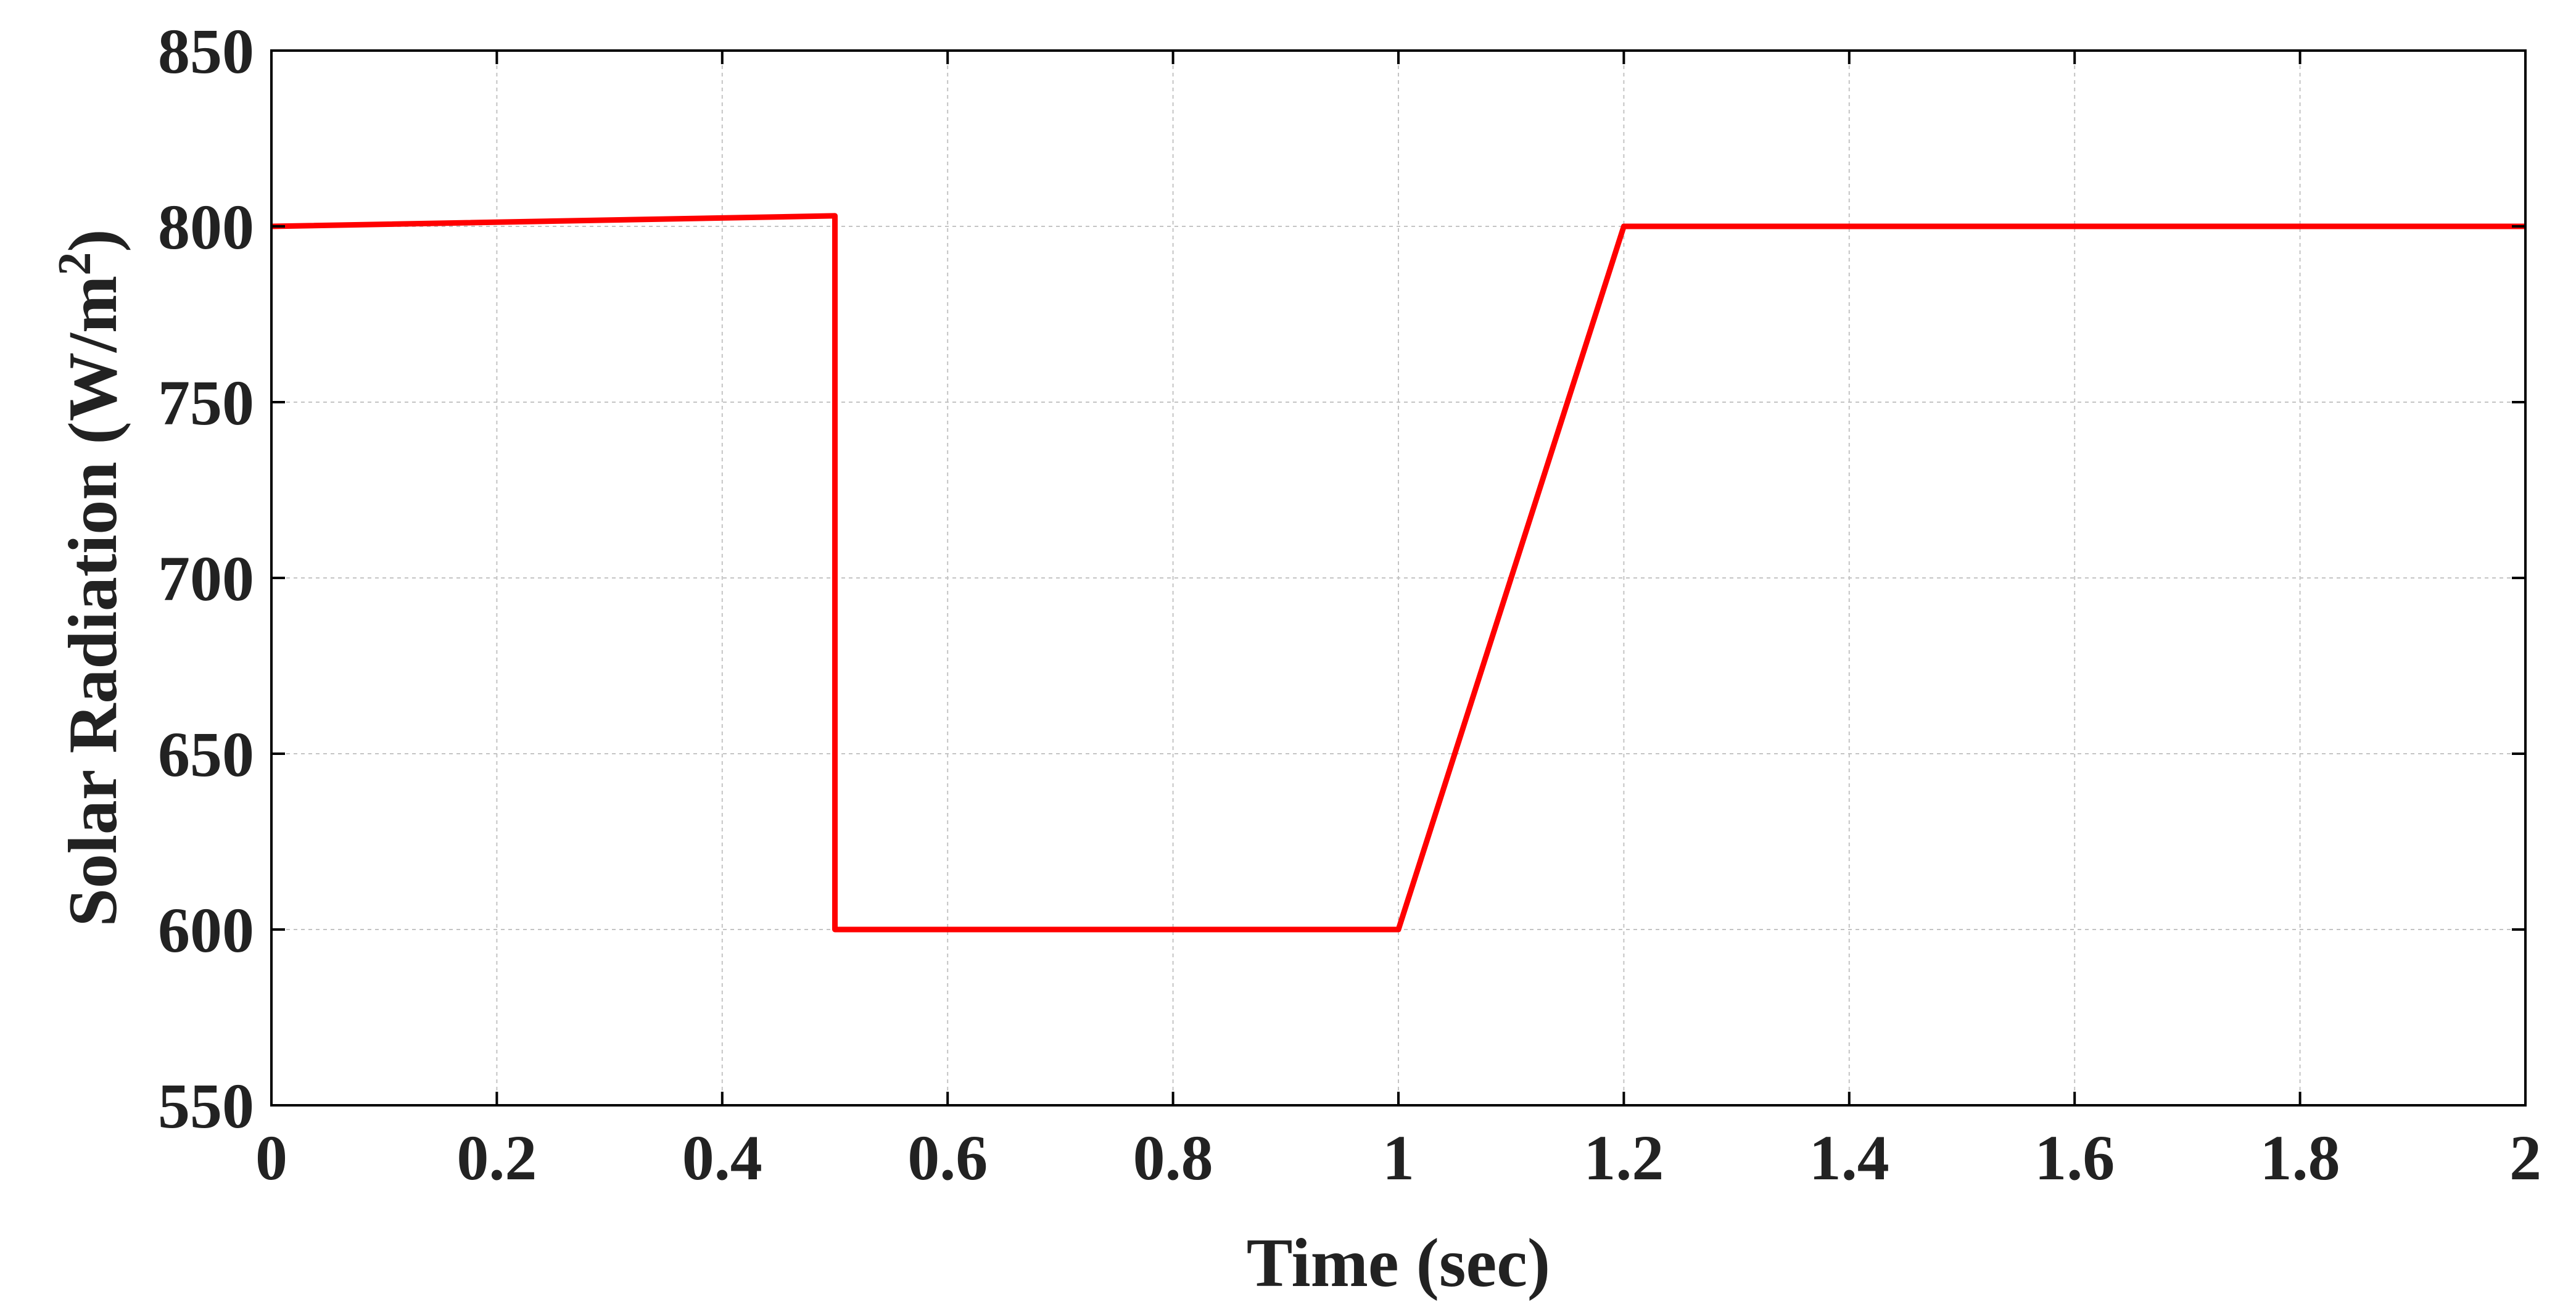 This screenshot has height=1315, width=2576. What do you see at coordinates (2300, 1158) in the screenshot?
I see `x-tick-label: 1.8` at bounding box center [2300, 1158].